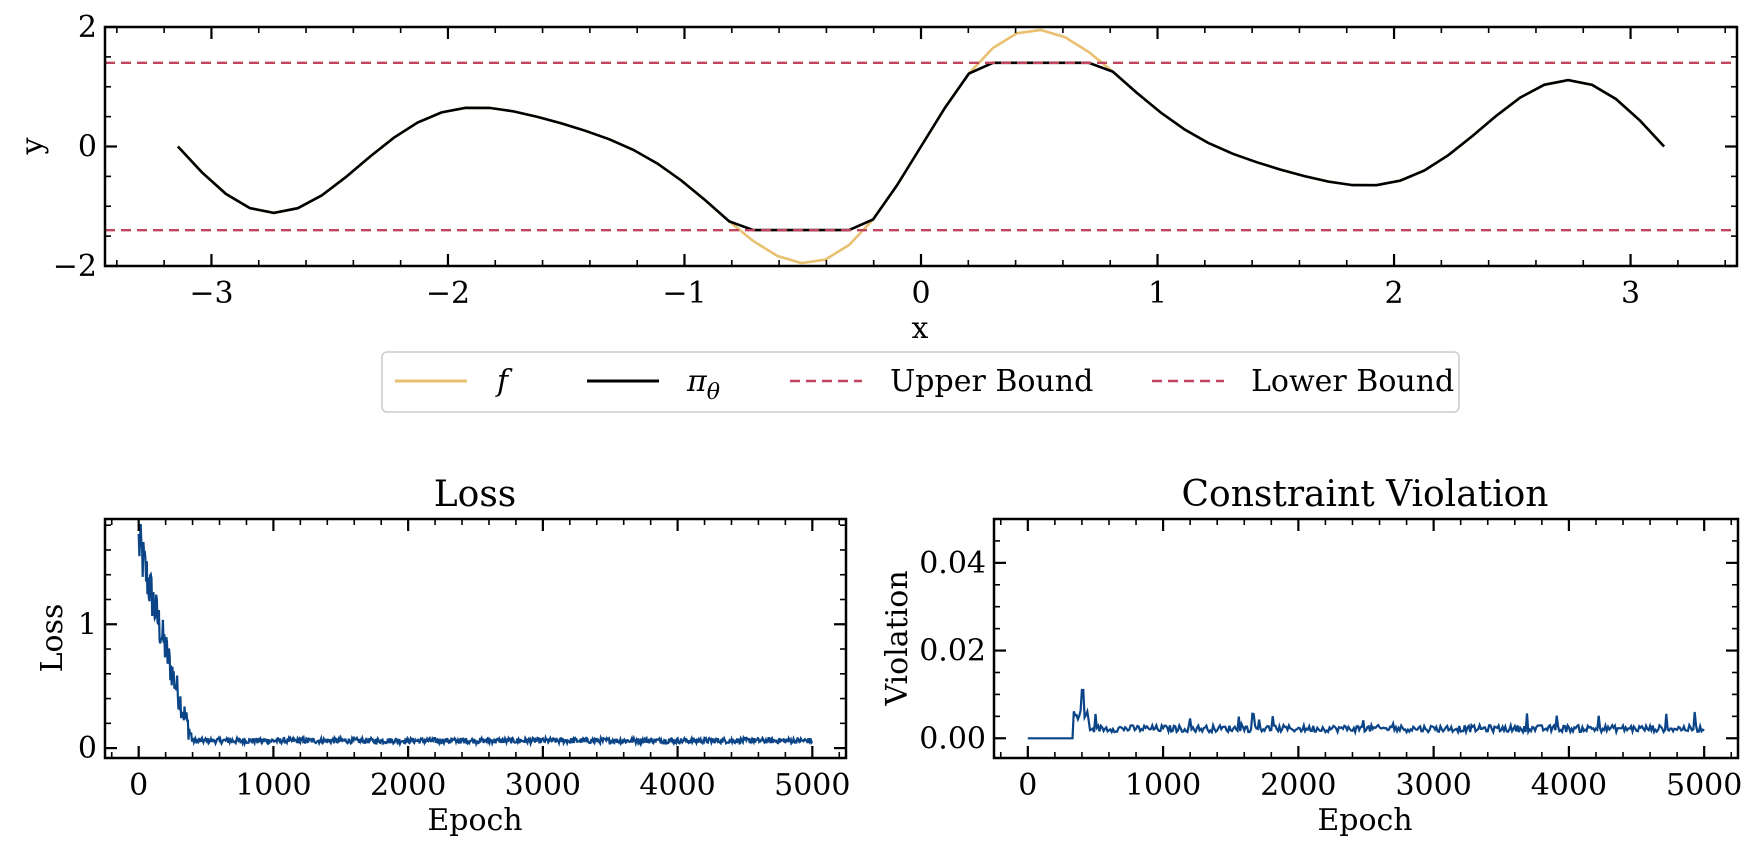 This screenshot has height=853, width=1752. Describe the element at coordinates (1393, 293) in the screenshot. I see `top-xtick-label: 2` at that location.